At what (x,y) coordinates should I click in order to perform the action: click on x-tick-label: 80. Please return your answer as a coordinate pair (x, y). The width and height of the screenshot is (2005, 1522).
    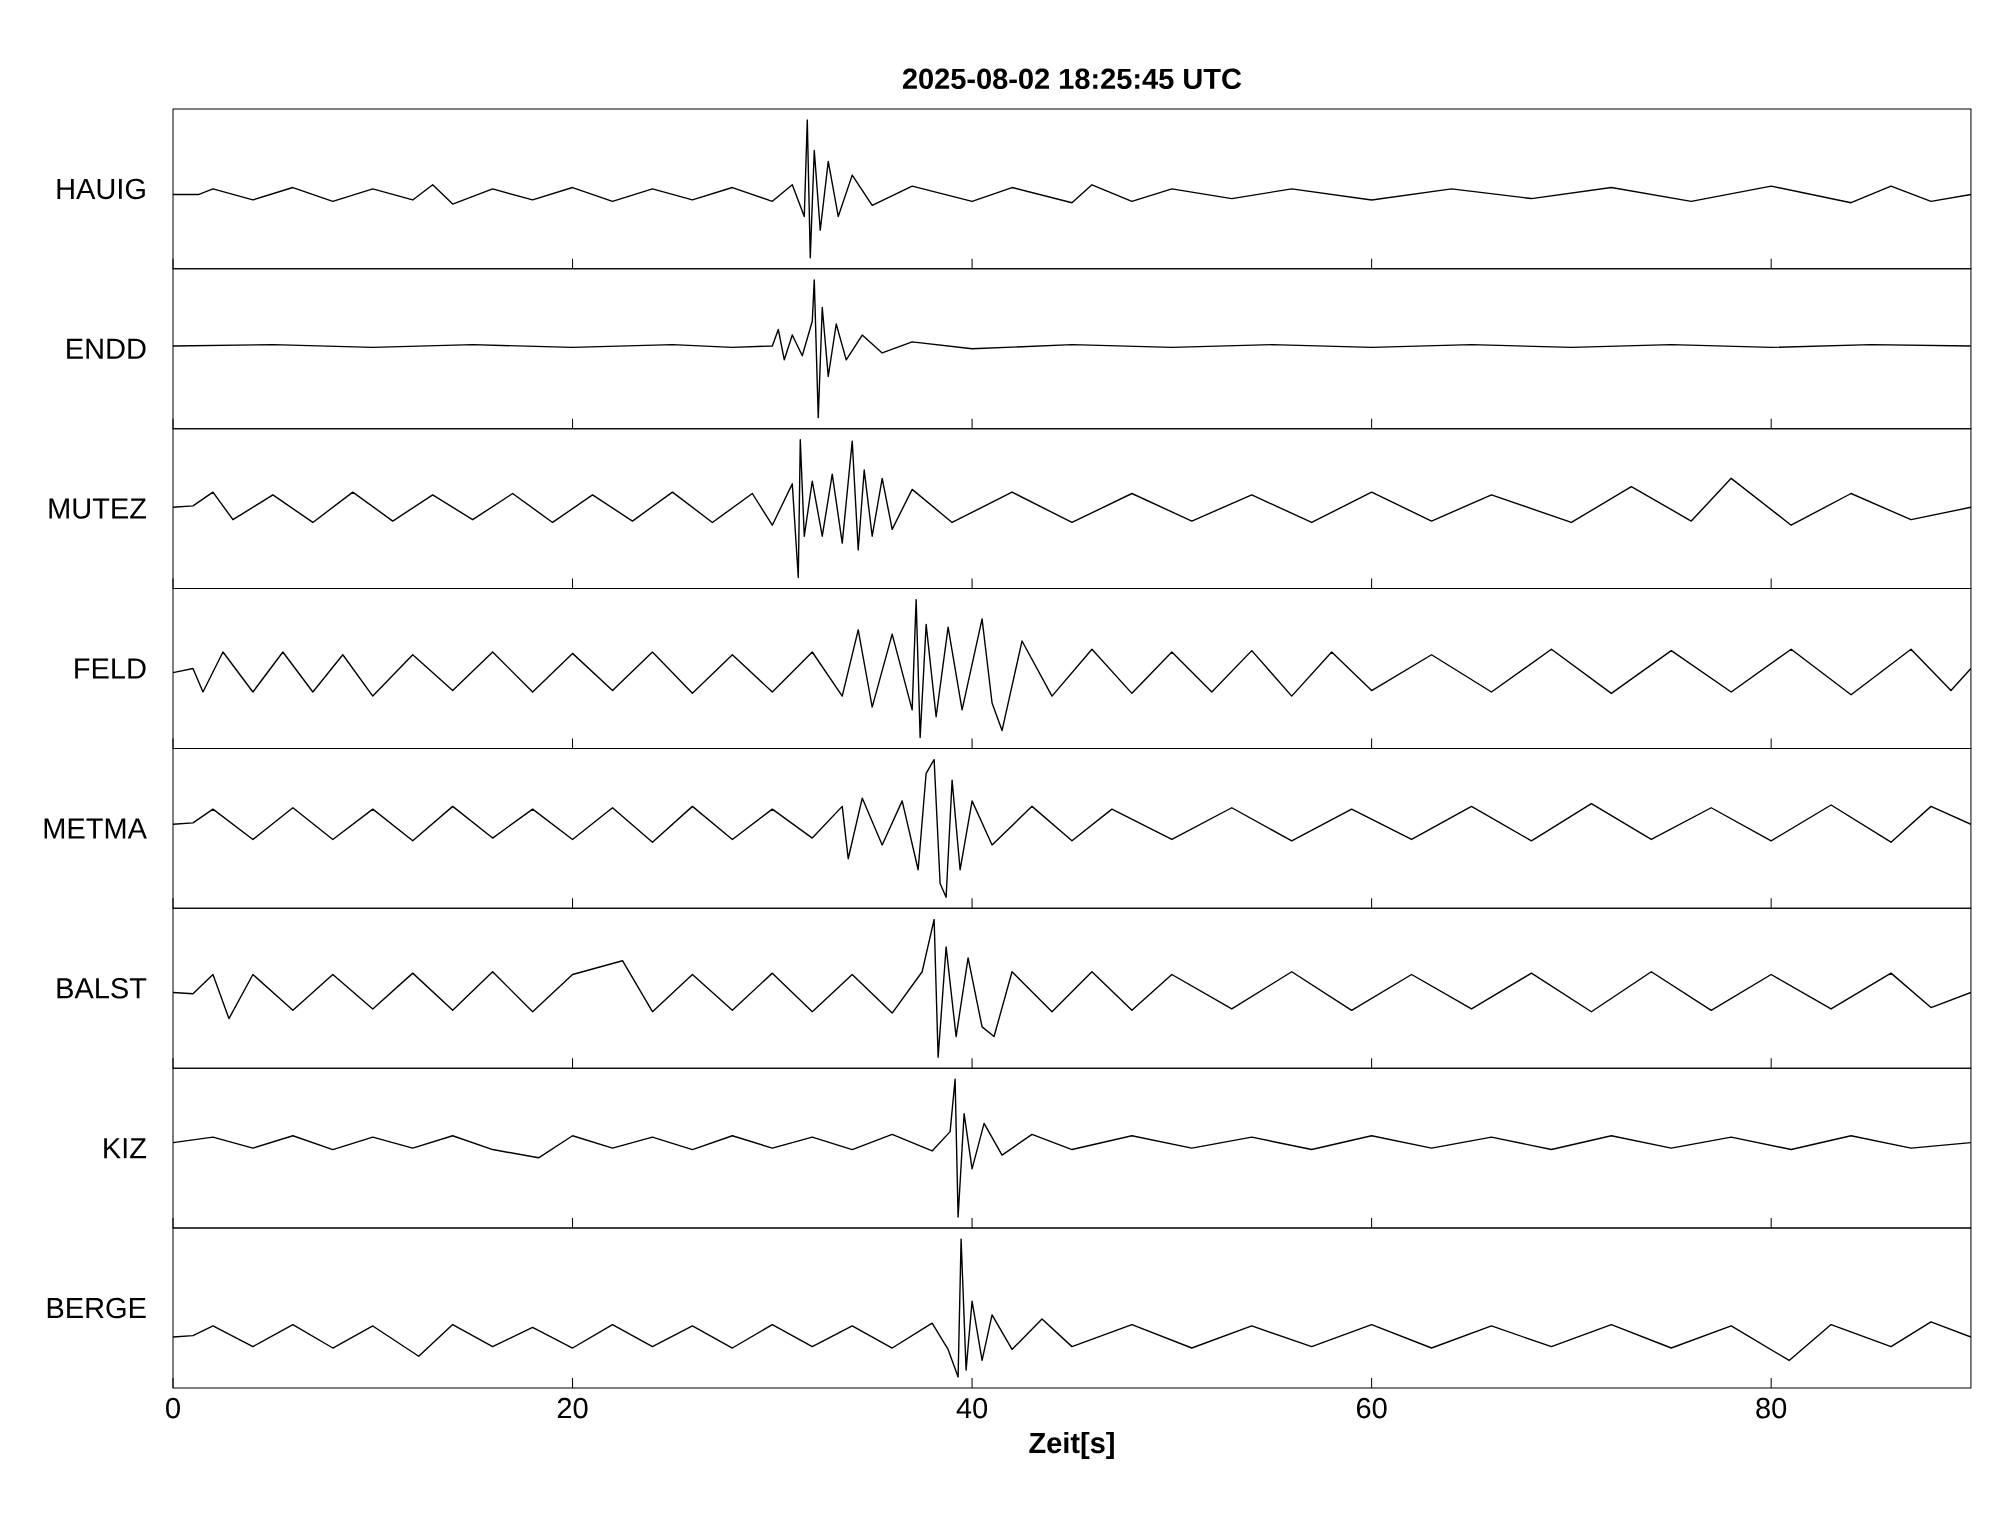
    Looking at the image, I should click on (1771, 1408).